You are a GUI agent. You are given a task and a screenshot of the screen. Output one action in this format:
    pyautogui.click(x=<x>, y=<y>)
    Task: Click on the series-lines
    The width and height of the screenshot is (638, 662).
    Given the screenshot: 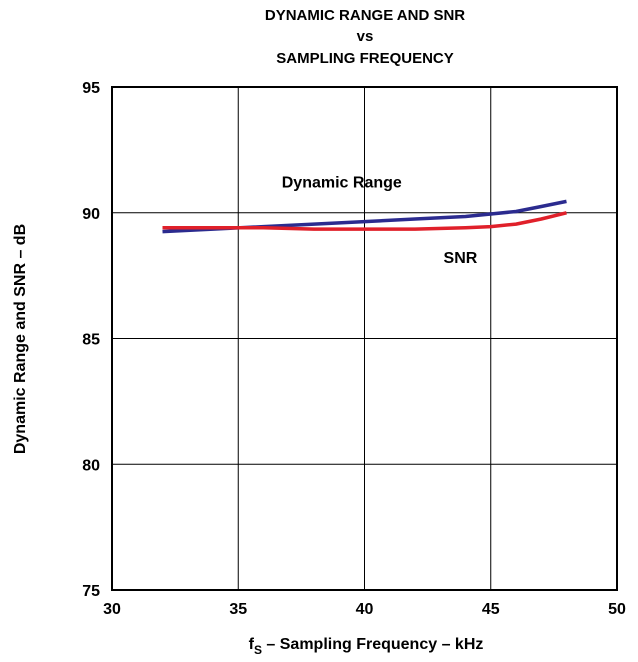 What is the action you would take?
    pyautogui.click(x=364, y=216)
    